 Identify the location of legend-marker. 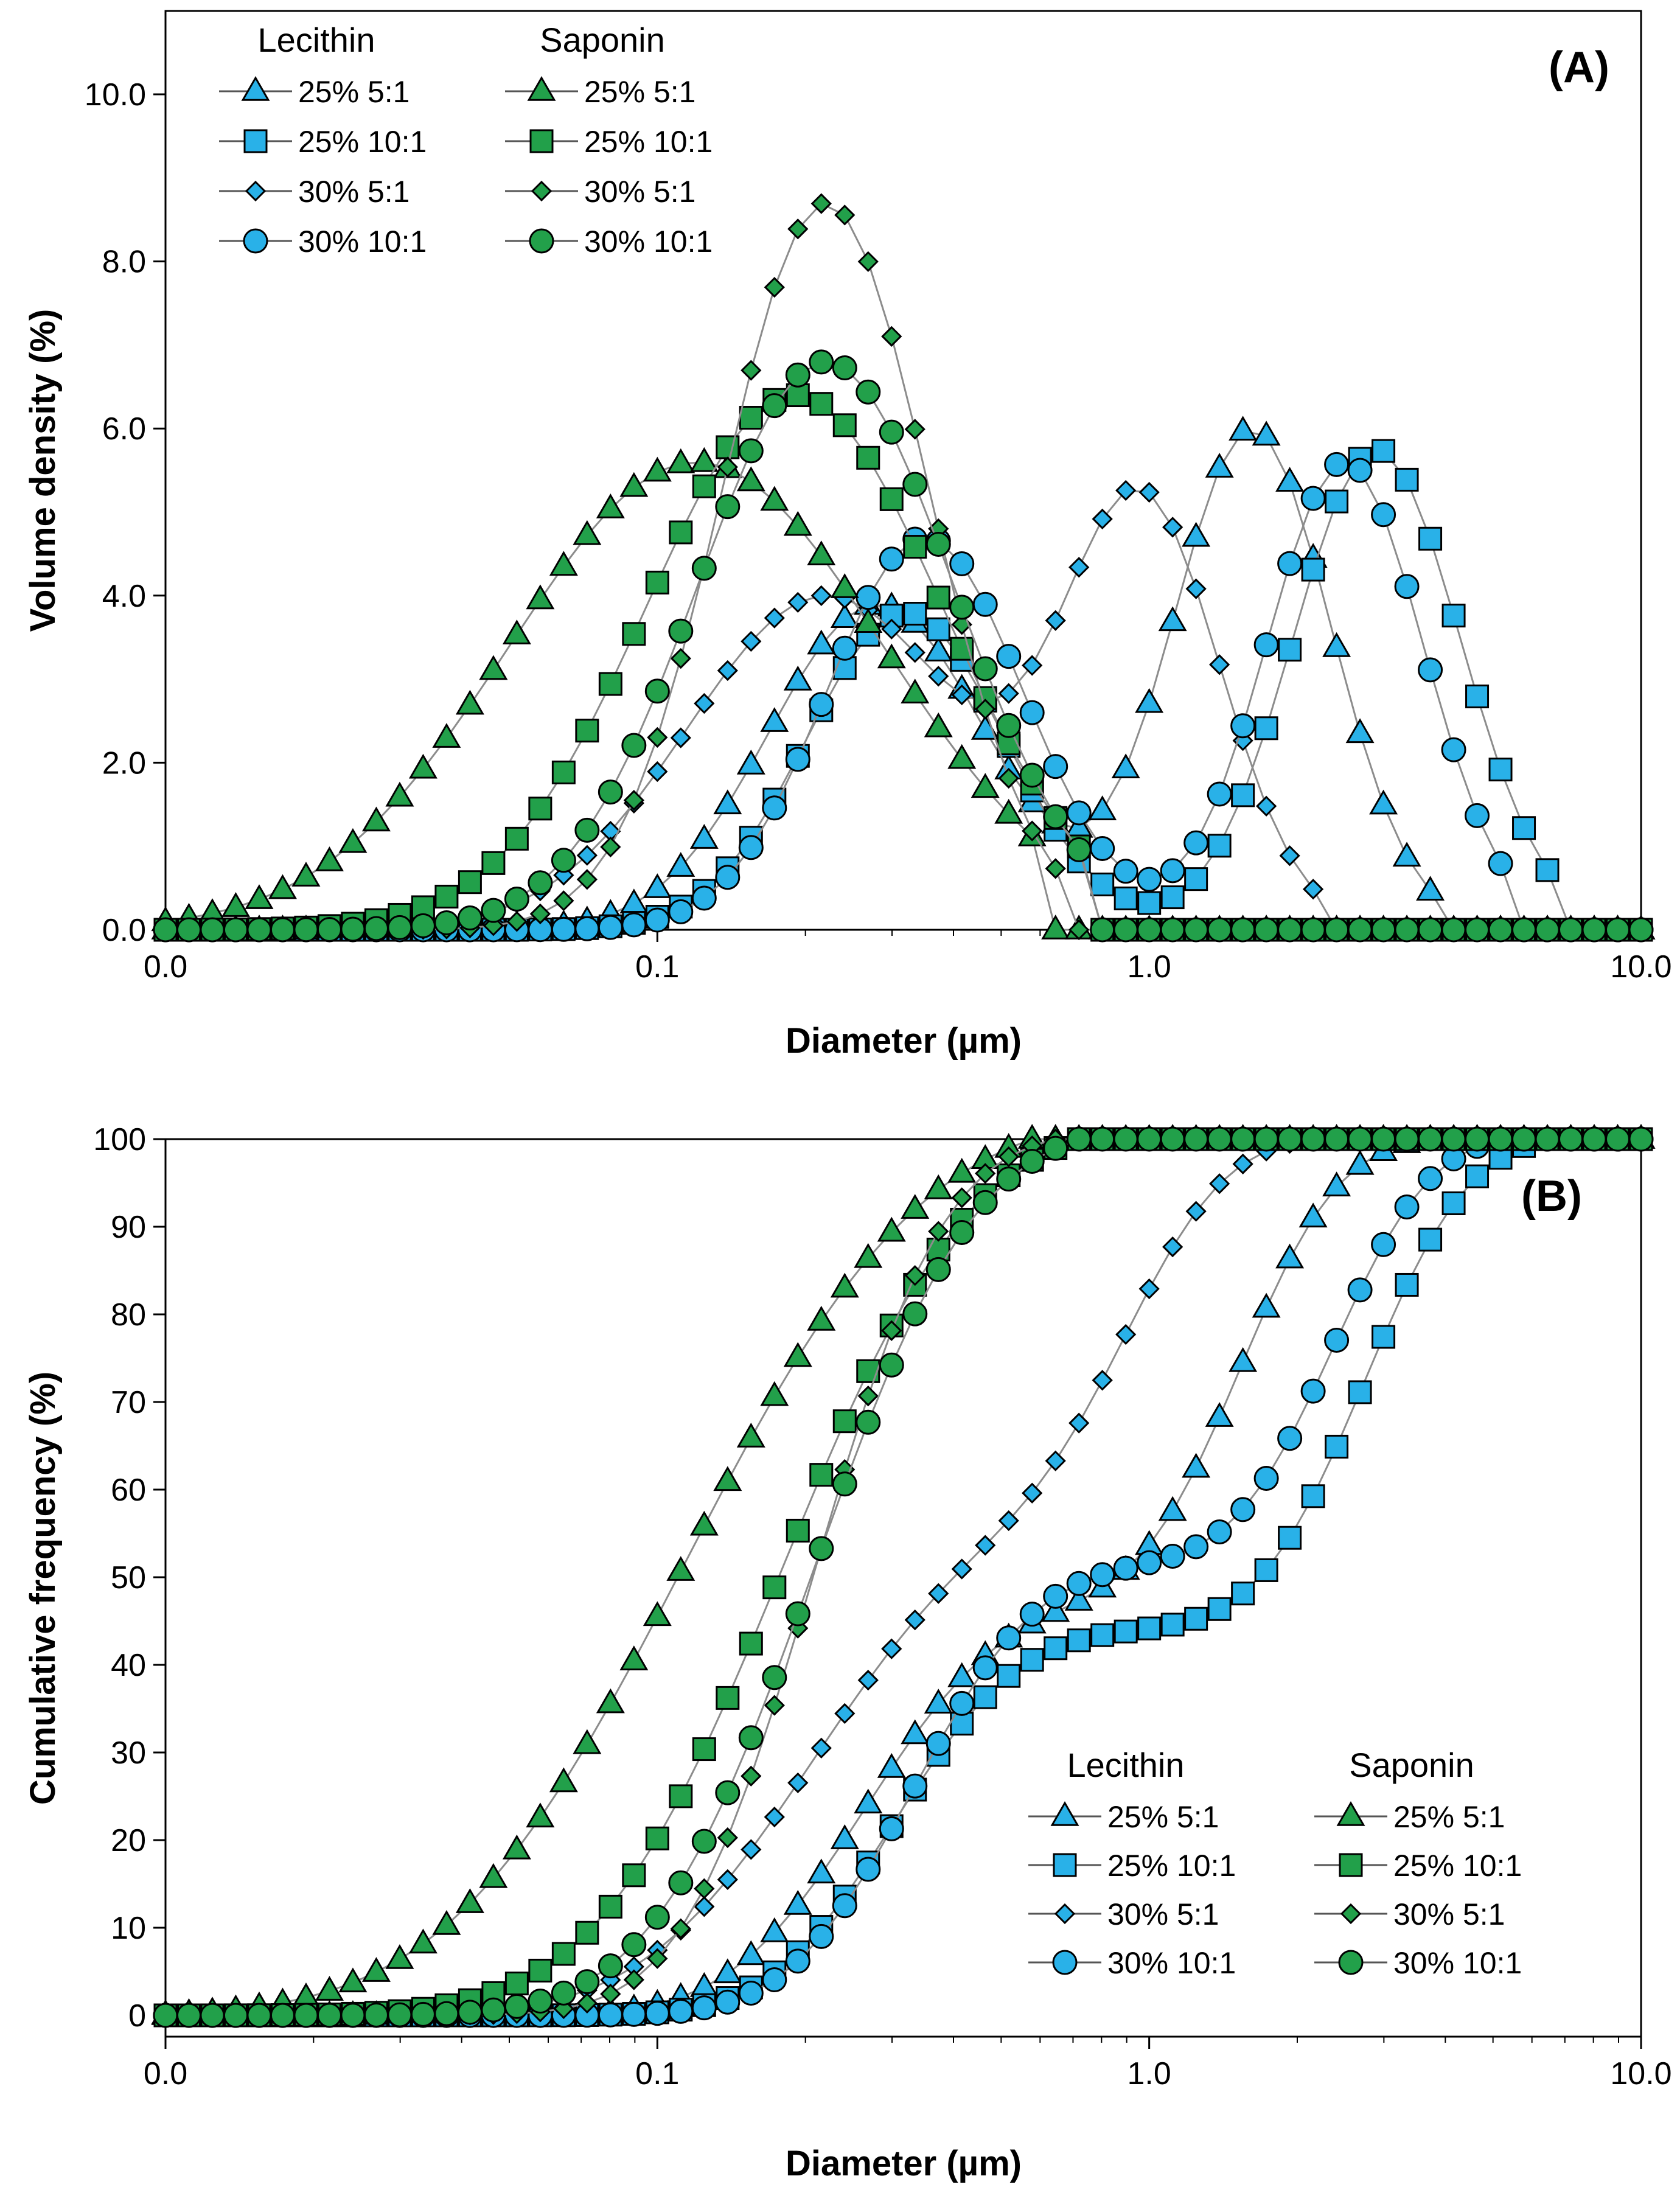
(256, 191).